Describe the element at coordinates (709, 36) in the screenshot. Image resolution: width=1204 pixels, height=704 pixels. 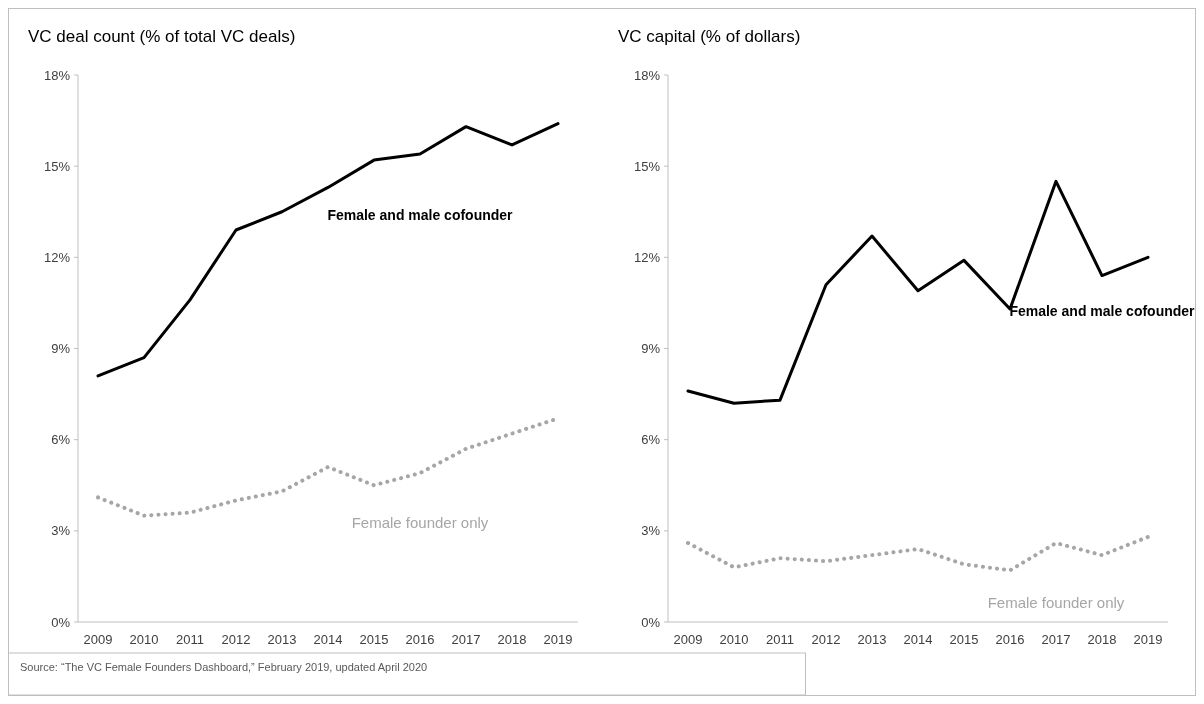
I see `chart-title: VC capital (% of dollars)` at that location.